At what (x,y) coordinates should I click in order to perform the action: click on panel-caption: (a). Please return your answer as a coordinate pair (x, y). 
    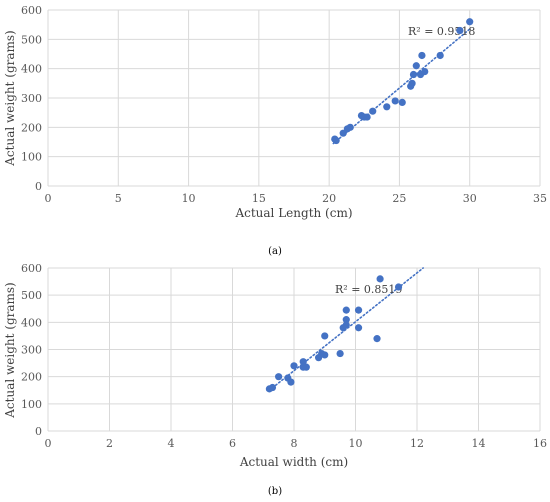
    Looking at the image, I should click on (275, 251).